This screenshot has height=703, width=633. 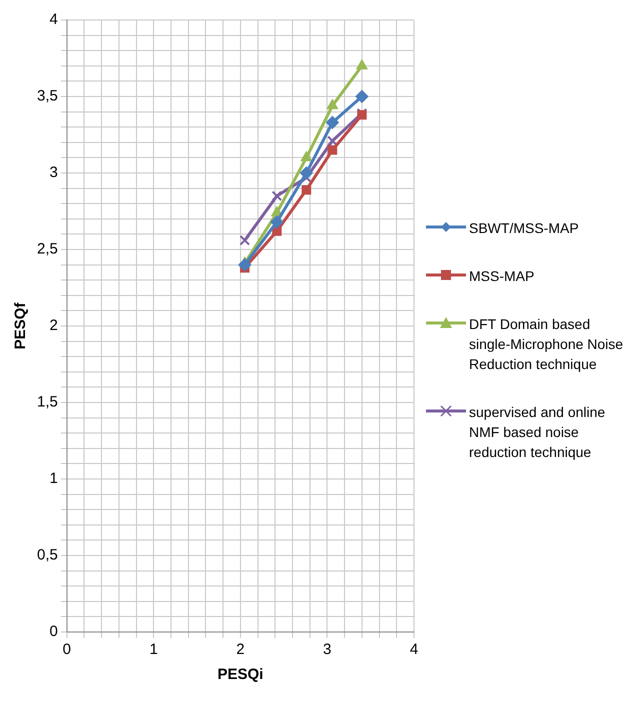 What do you see at coordinates (47, 249) in the screenshot?
I see `y-tick-label: 2,5` at bounding box center [47, 249].